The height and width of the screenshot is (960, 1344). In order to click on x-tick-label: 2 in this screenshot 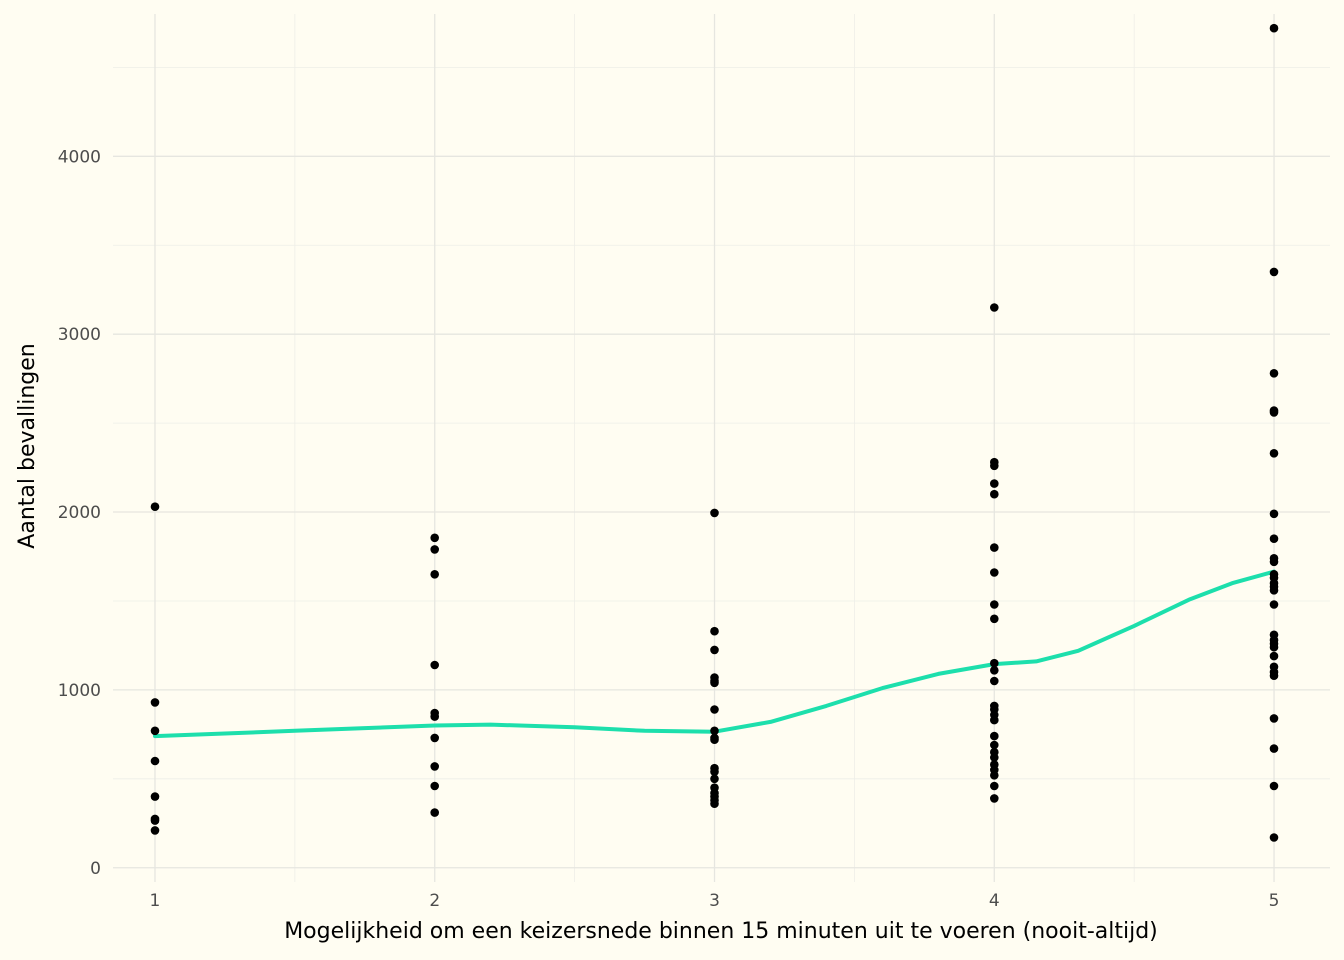, I will do `click(434, 901)`.